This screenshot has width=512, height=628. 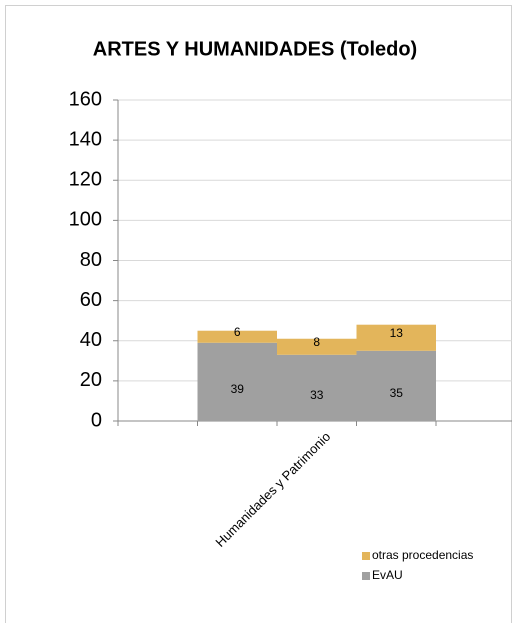 I want to click on y-tick-label: 80, so click(x=91, y=260).